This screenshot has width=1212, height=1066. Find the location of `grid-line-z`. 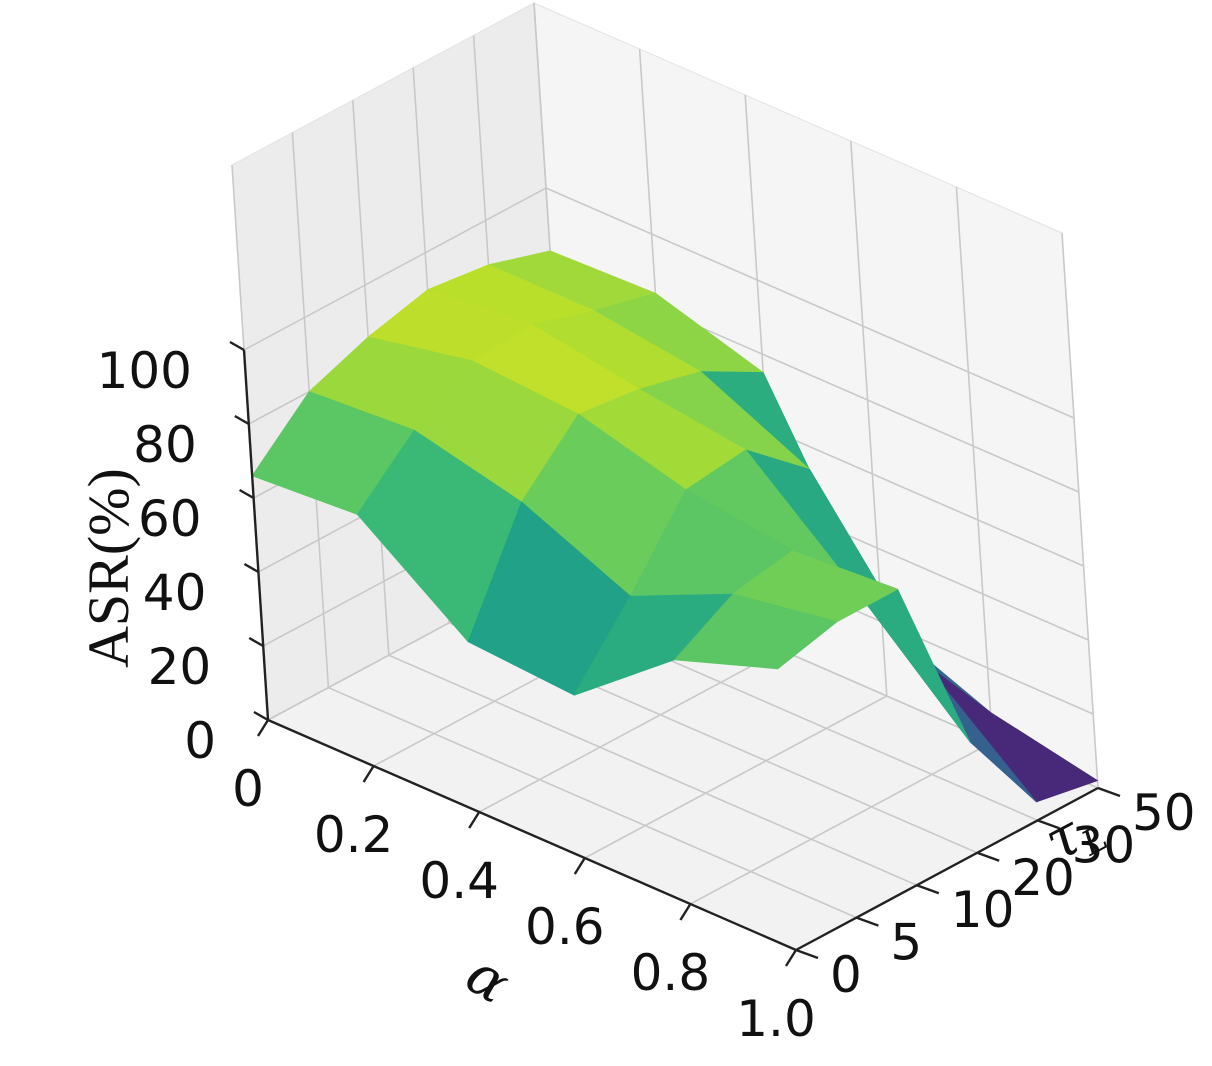

grid-line-z is located at coordinates (659, 303).